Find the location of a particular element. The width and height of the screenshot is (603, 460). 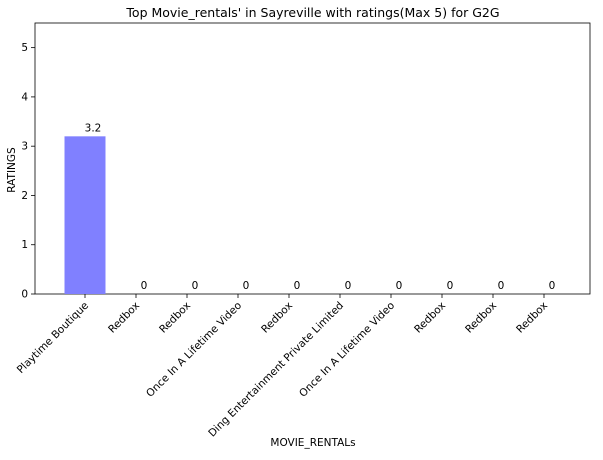

x-tick-label: Playtime Boutique is located at coordinates (53, 338).